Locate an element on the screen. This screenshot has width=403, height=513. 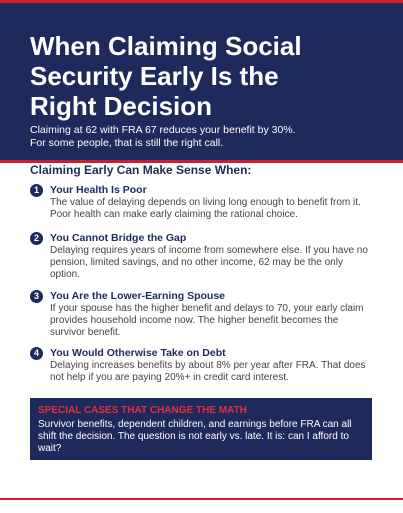
item-number: 1 is located at coordinates (36, 190).